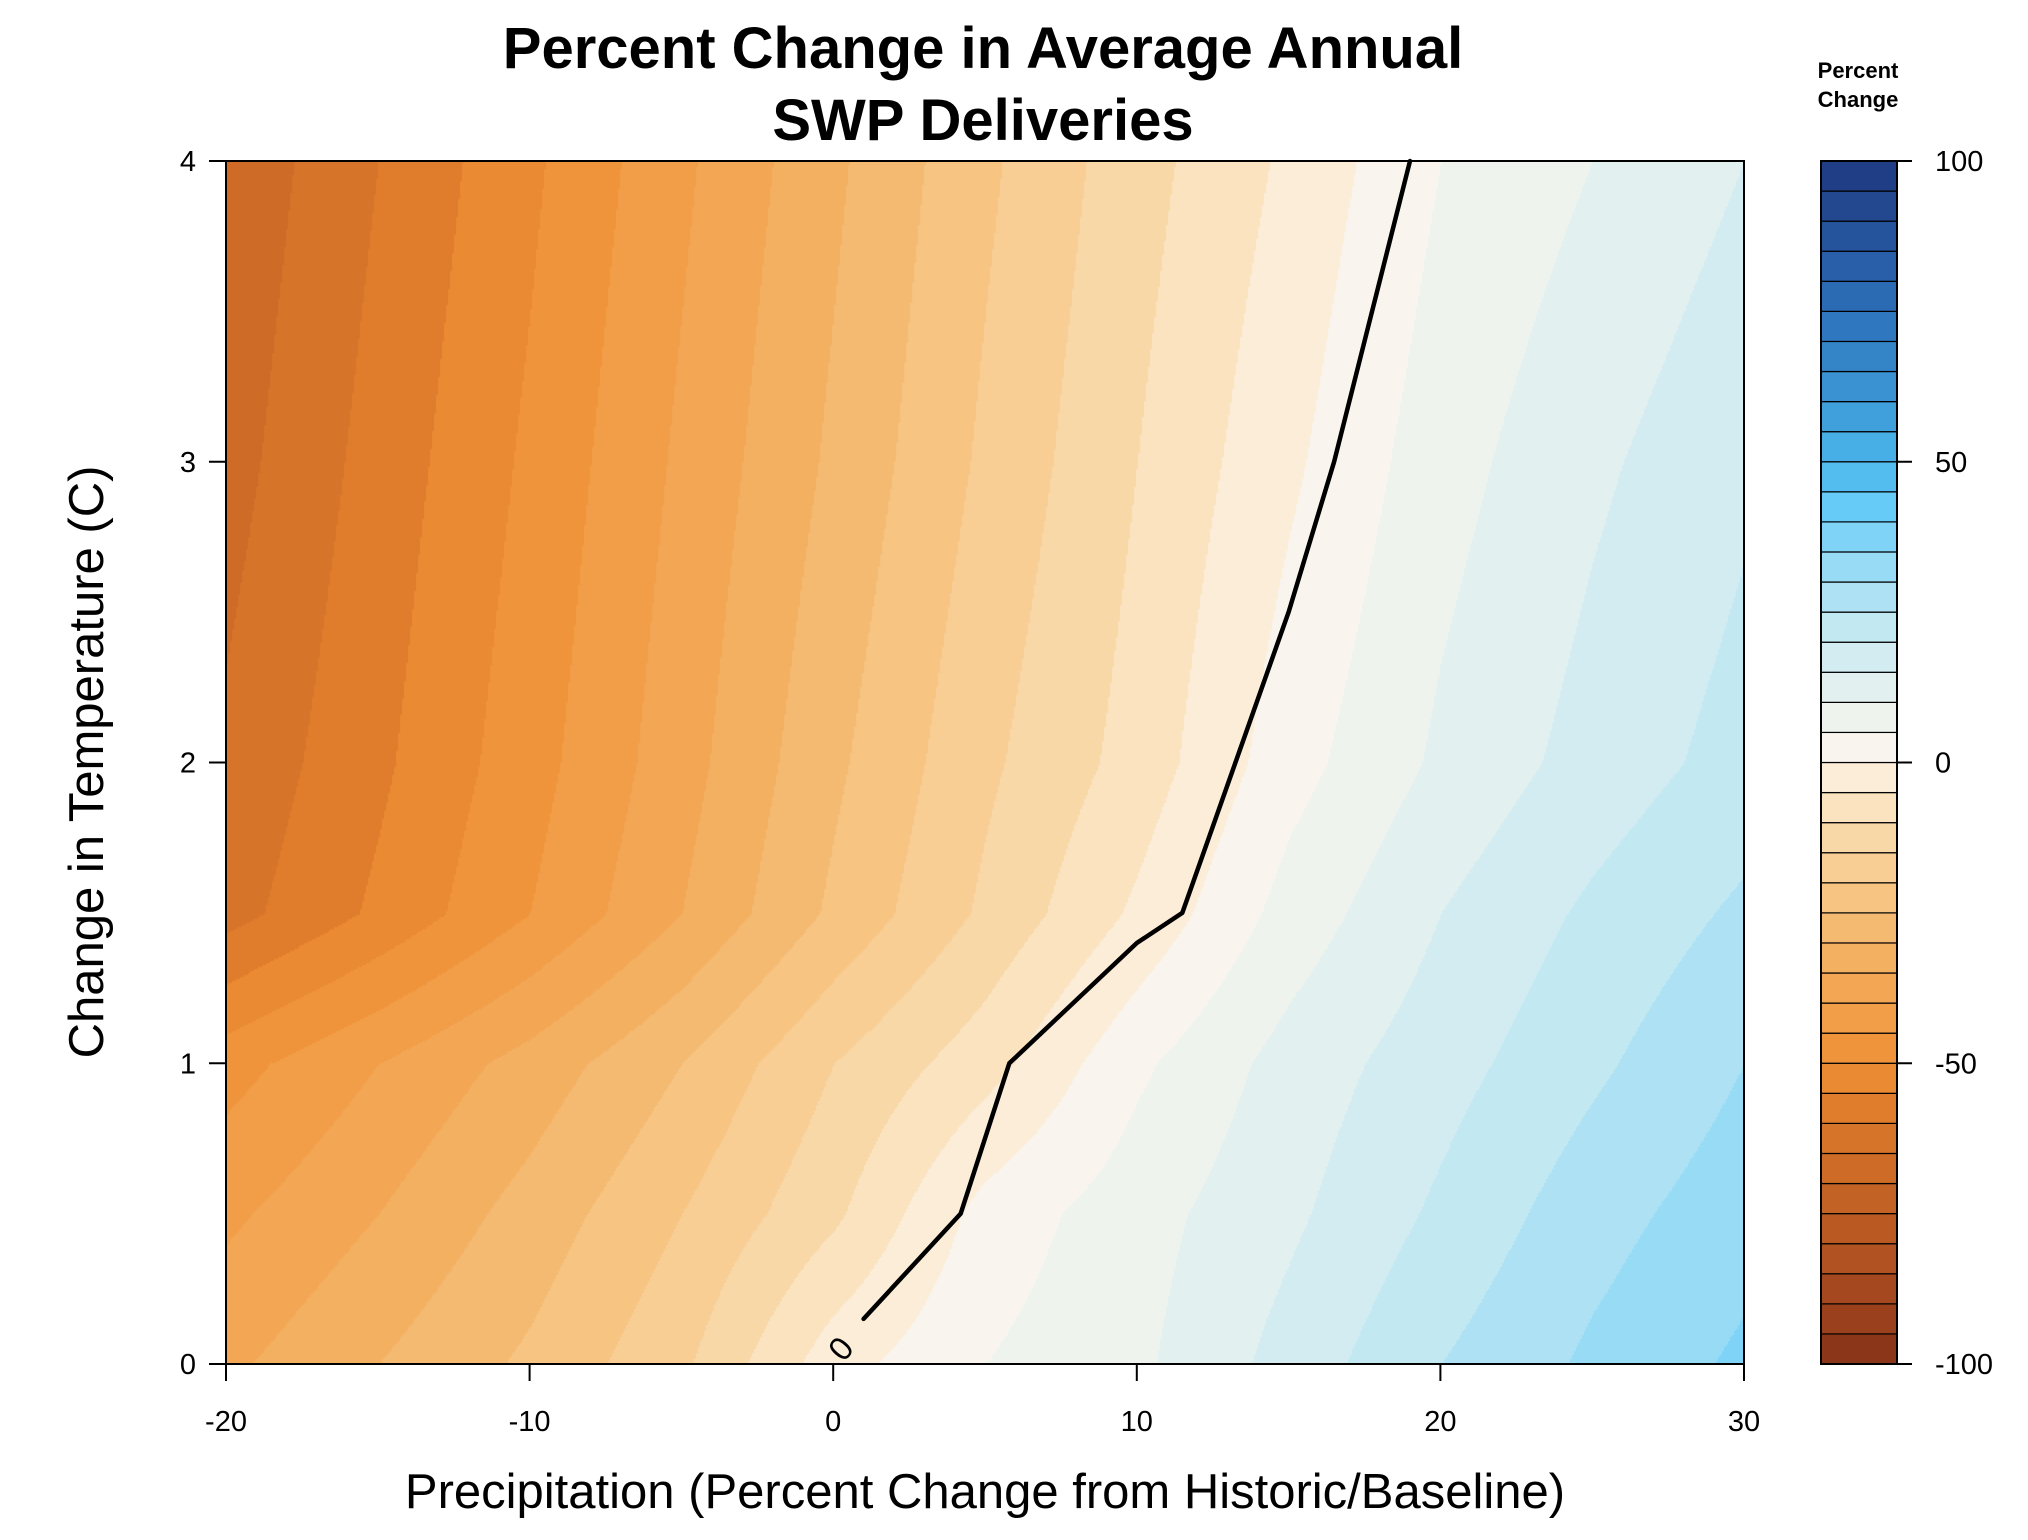 This screenshot has width=2028, height=1540. I want to click on colorbar-tick-label: 0, so click(1943, 764).